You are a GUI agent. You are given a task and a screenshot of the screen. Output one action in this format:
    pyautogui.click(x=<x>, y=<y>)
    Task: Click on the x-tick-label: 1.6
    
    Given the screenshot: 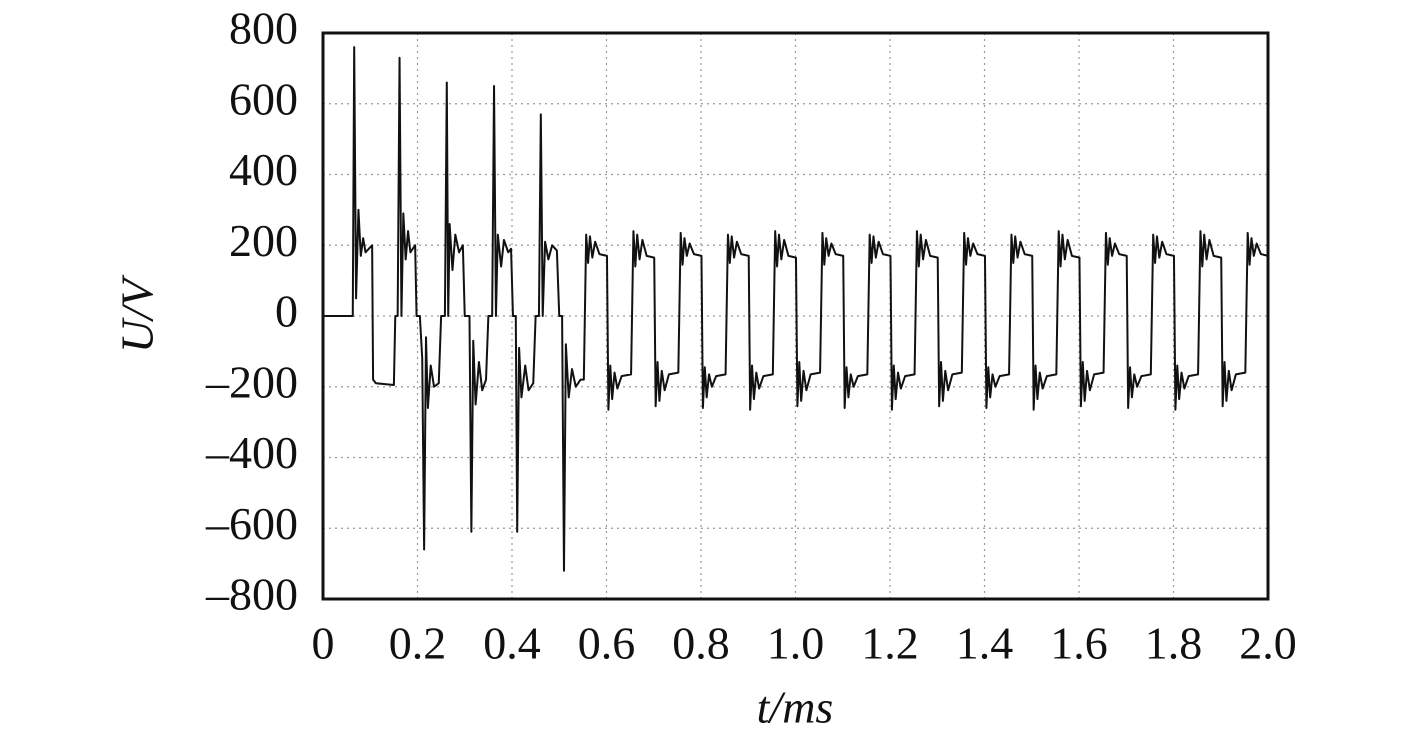 What is the action you would take?
    pyautogui.click(x=1079, y=643)
    